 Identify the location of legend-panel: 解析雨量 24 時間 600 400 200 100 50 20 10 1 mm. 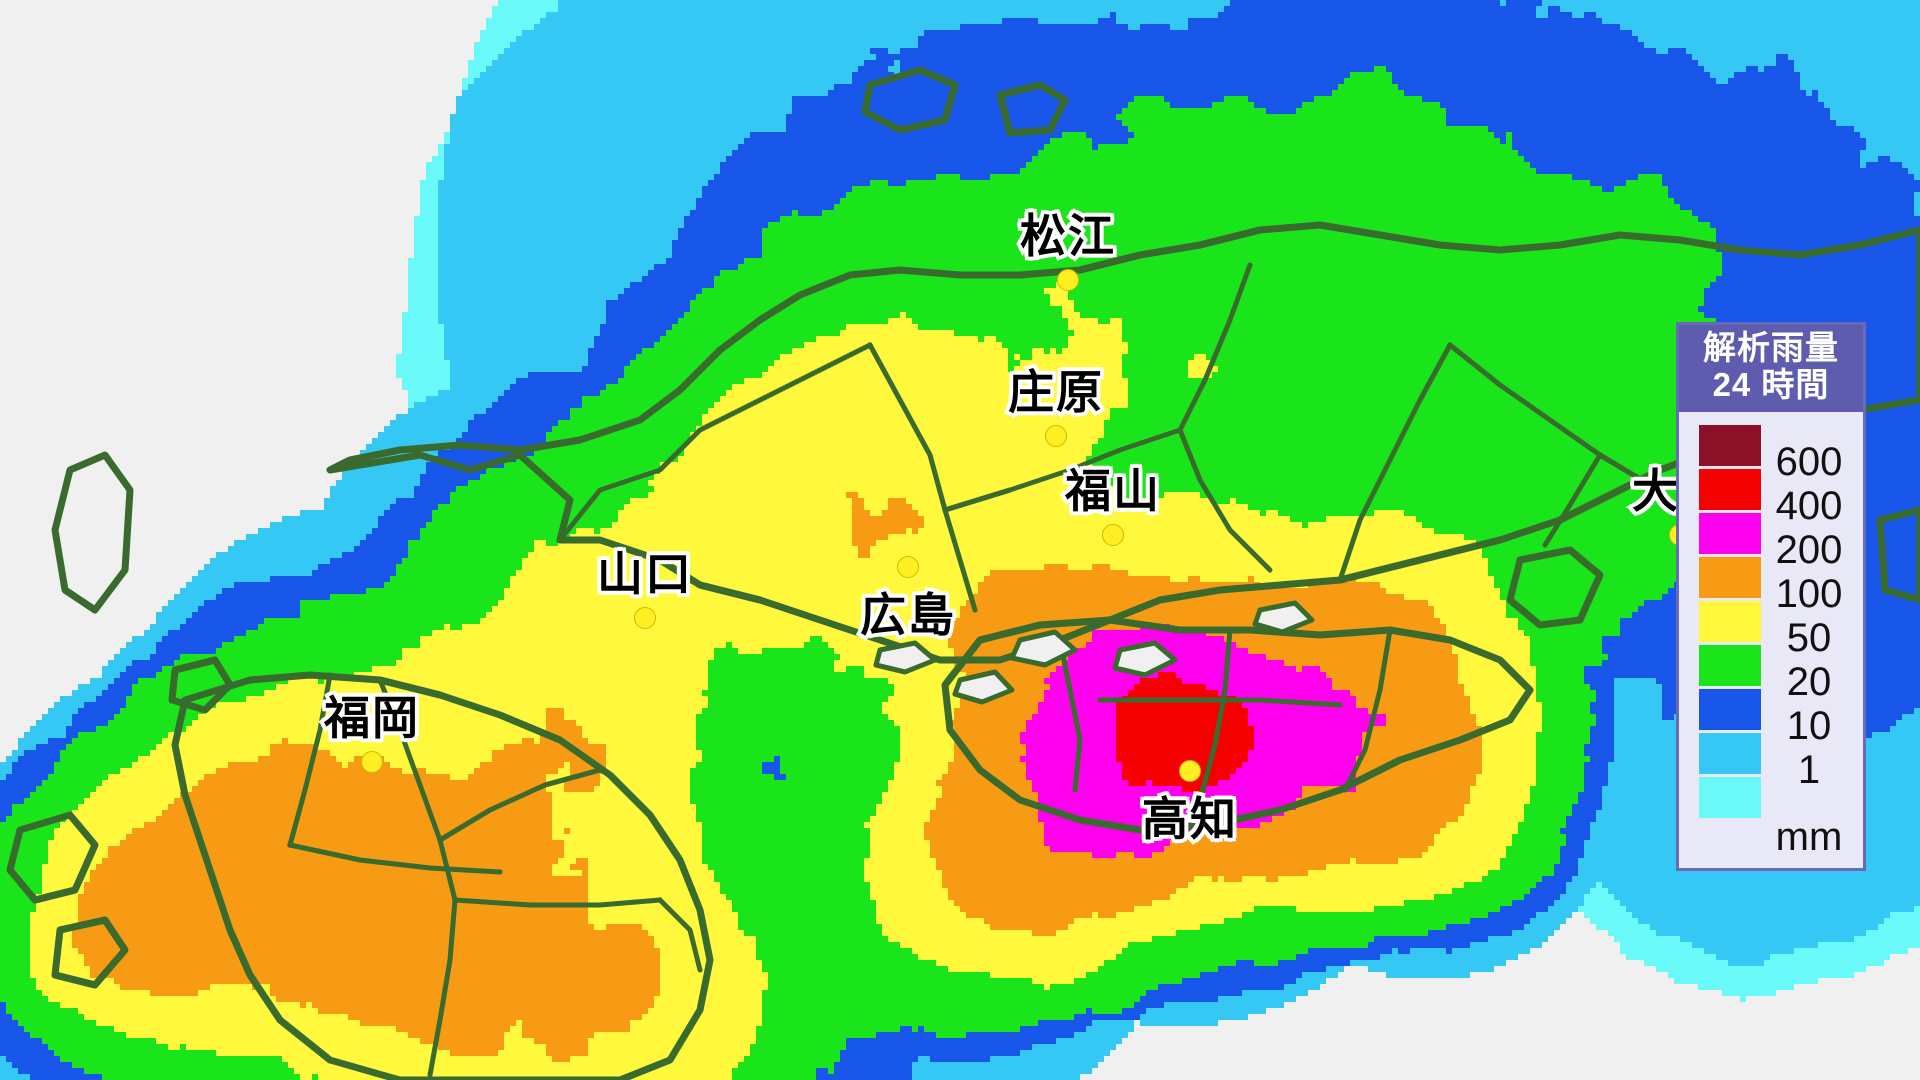
(1771, 596).